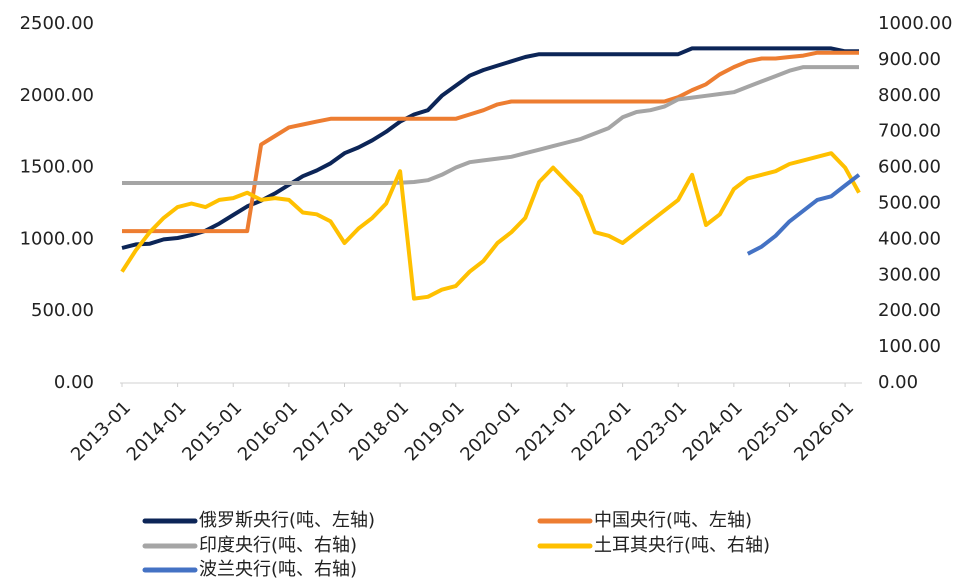 Image resolution: width=964 pixels, height=583 pixels. What do you see at coordinates (909, 238) in the screenshot?
I see `y2-tick-label: 400.00` at bounding box center [909, 238].